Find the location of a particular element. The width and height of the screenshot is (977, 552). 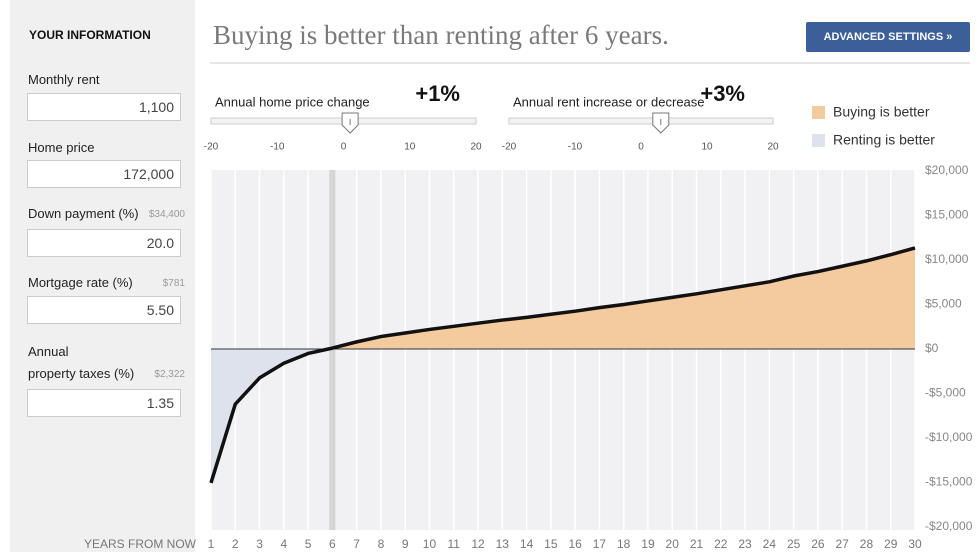

x-tick-label: 5 is located at coordinates (308, 544).